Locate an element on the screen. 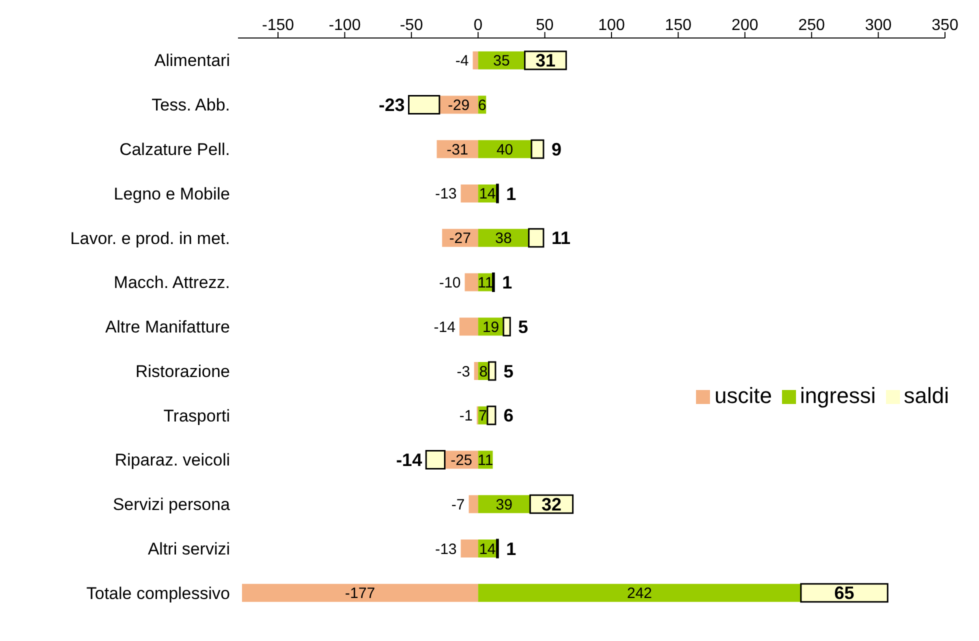  y-tick-label: Lavor. e prod. in met. is located at coordinates (150, 238).